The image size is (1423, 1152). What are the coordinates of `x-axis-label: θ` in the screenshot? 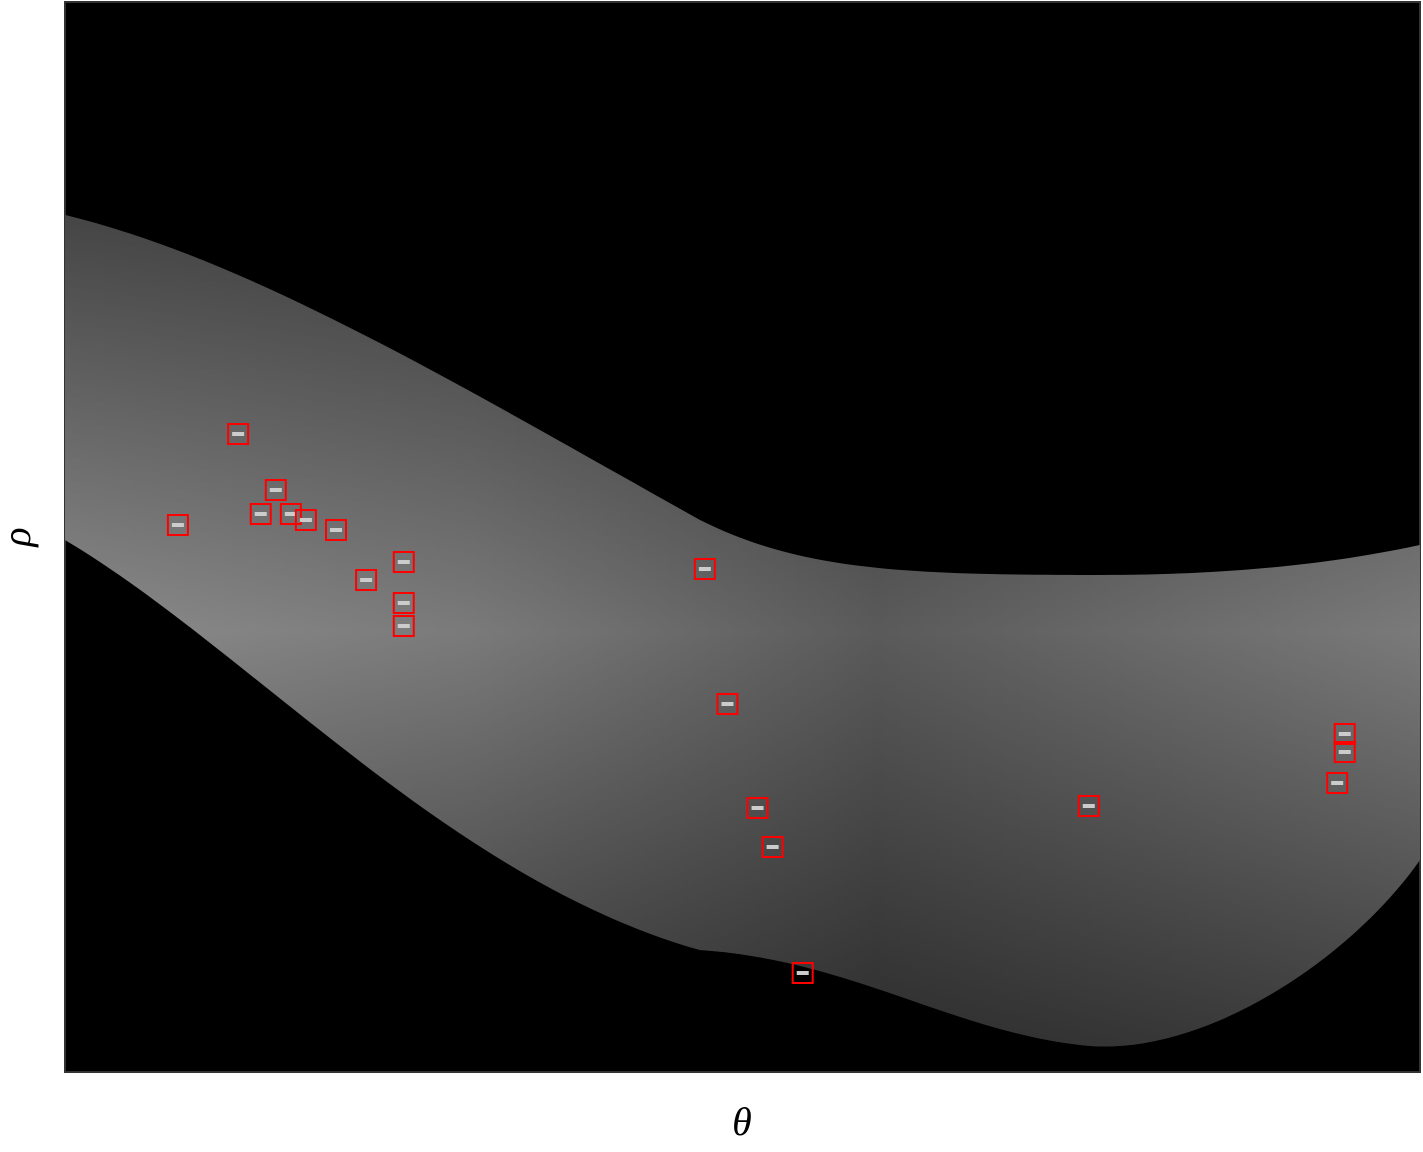 It's located at (742, 1121).